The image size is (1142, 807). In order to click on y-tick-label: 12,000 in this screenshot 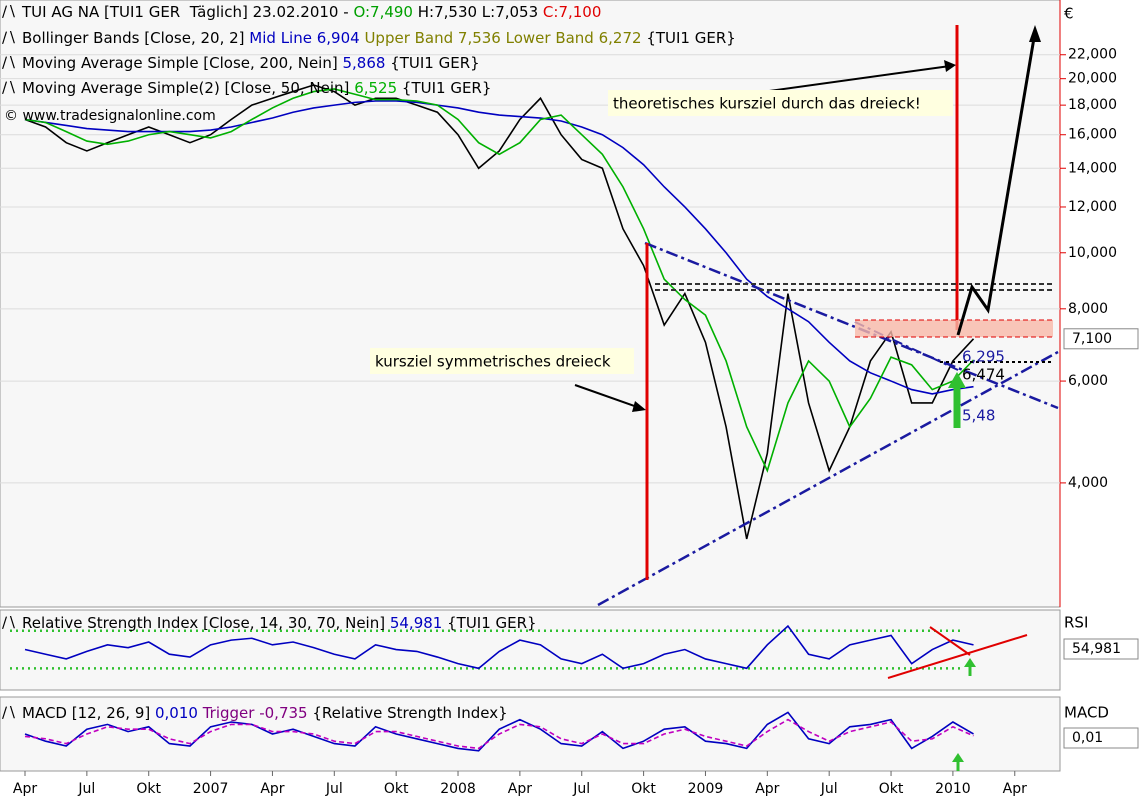, I will do `click(1092, 207)`.